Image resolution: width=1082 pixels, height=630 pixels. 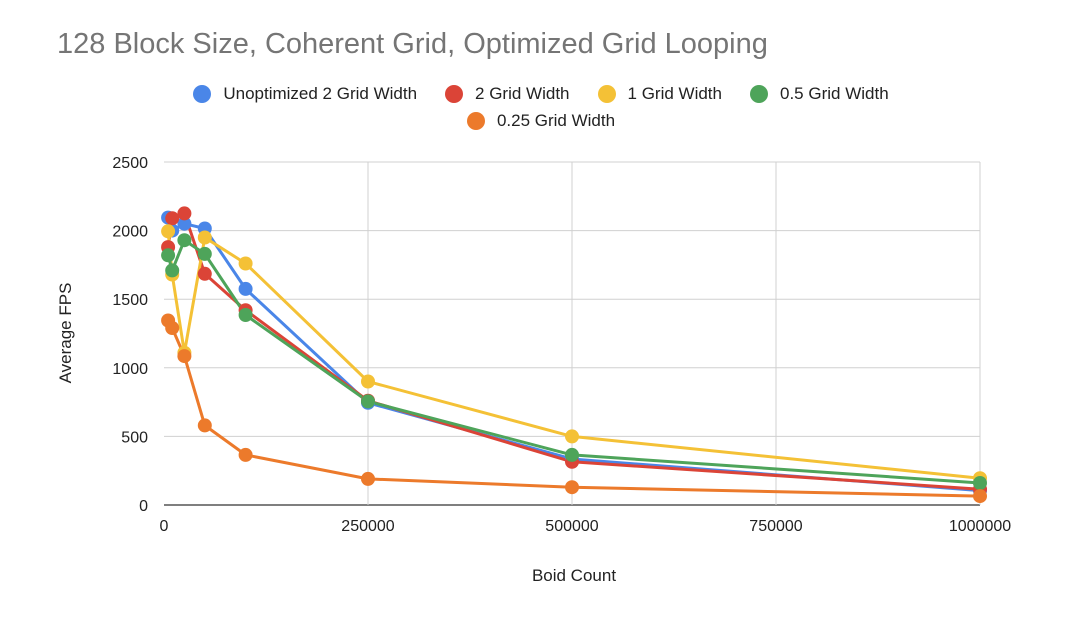 What do you see at coordinates (65, 333) in the screenshot?
I see `y-axis-label: Average FPS` at bounding box center [65, 333].